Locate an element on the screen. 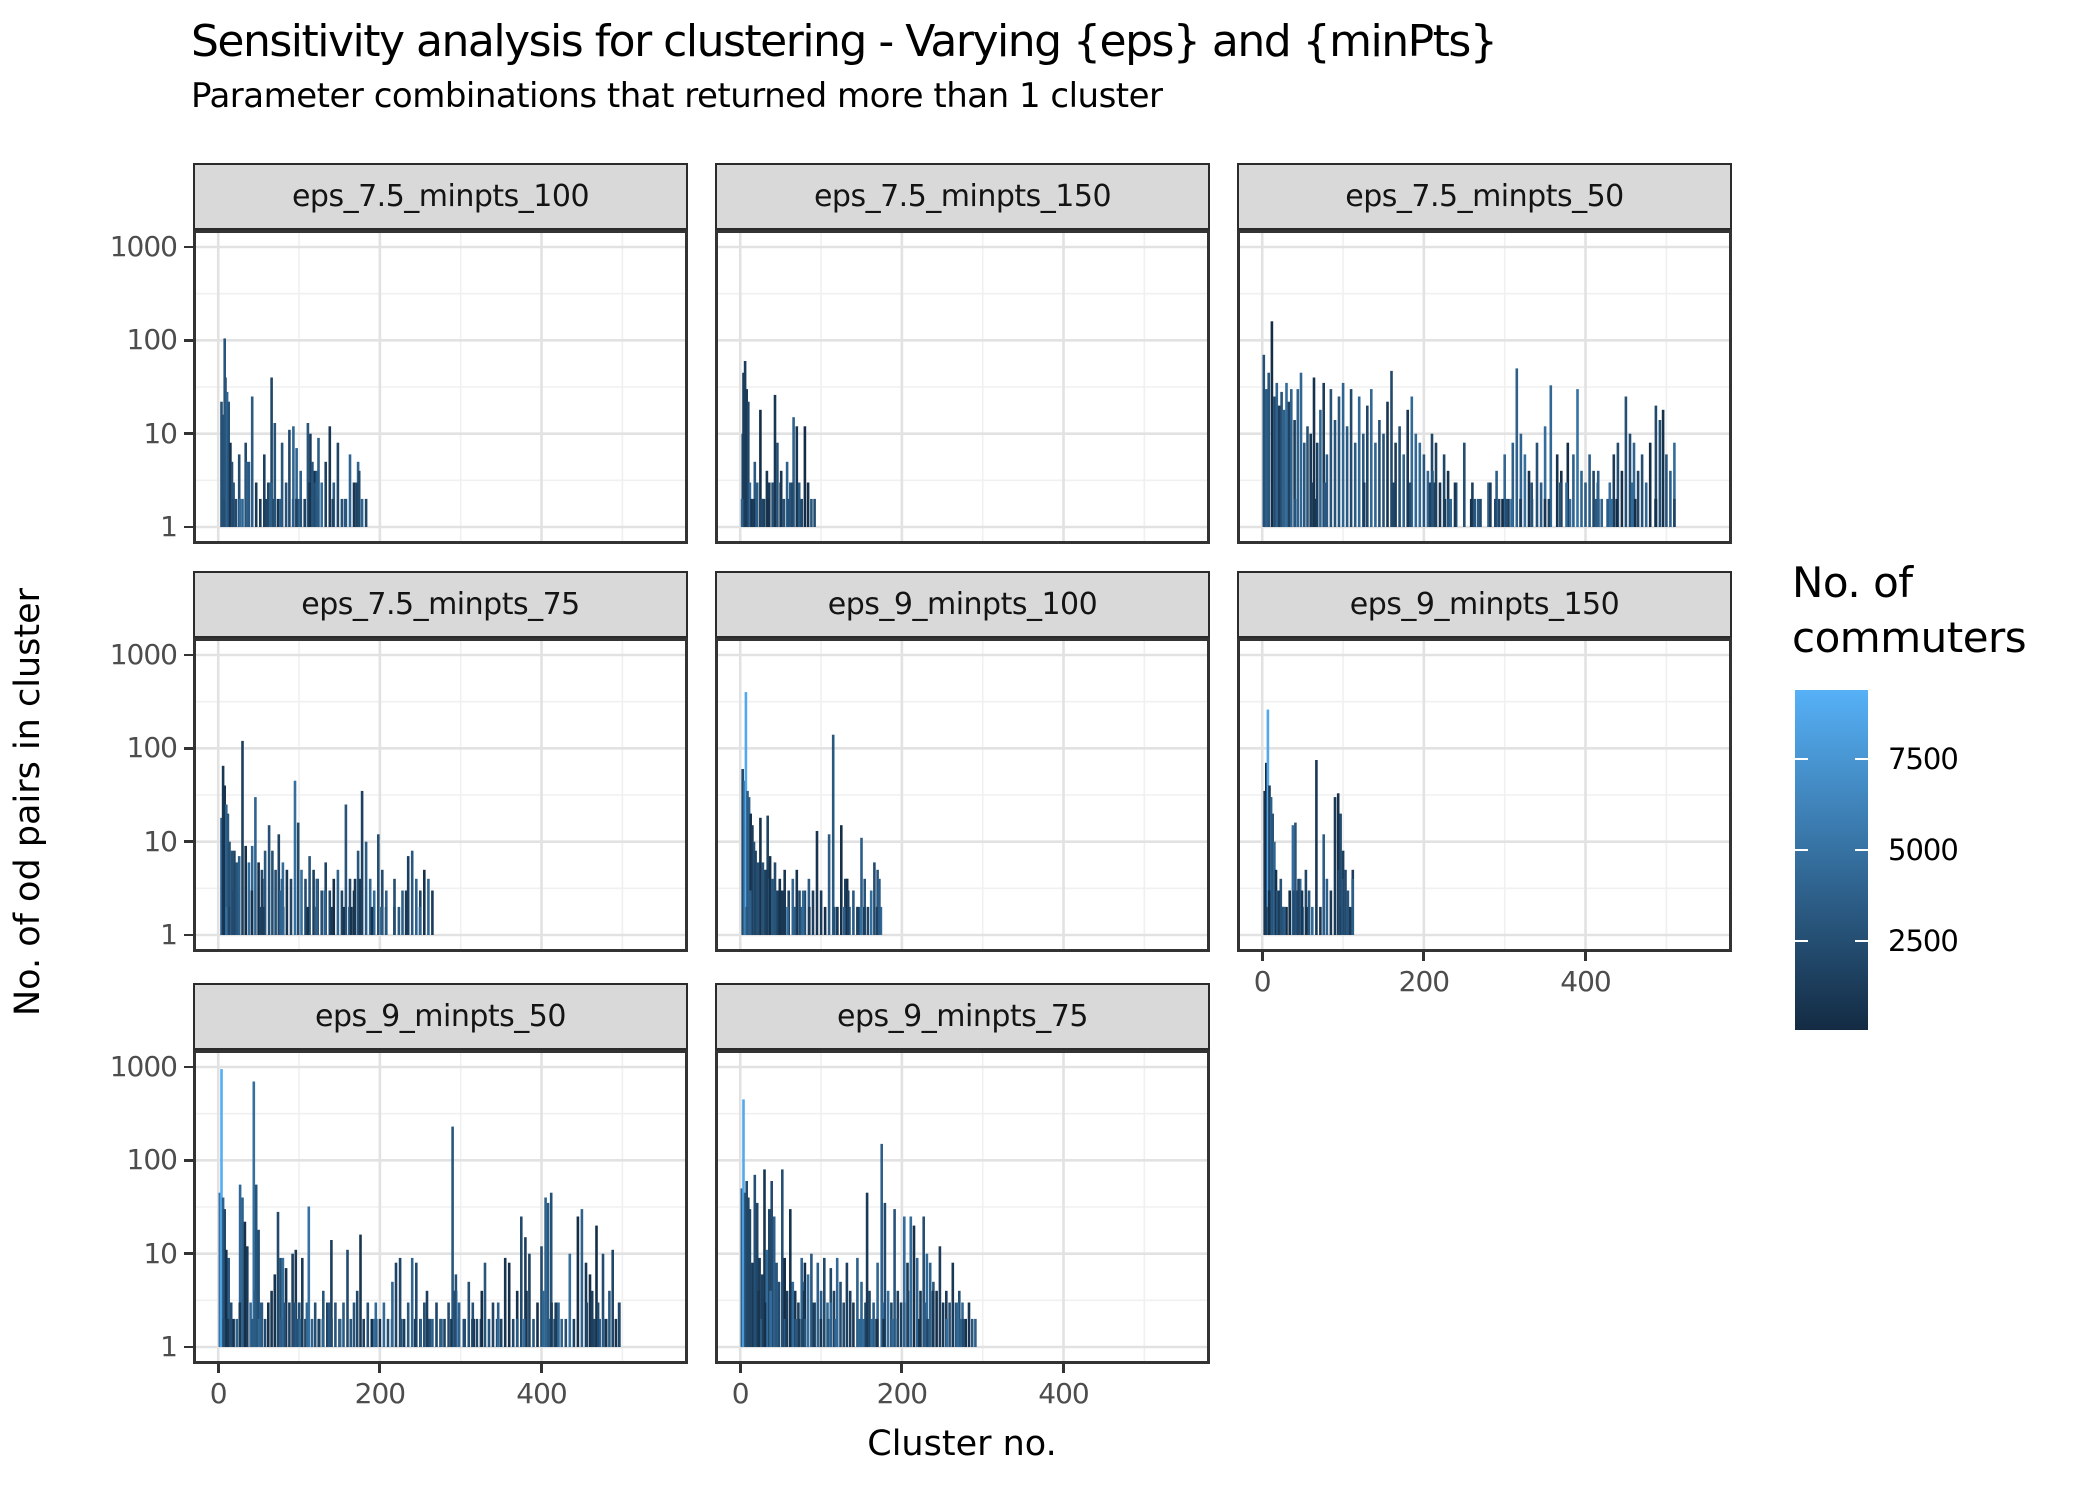  legend-tick-label: 5000 is located at coordinates (1923, 850).